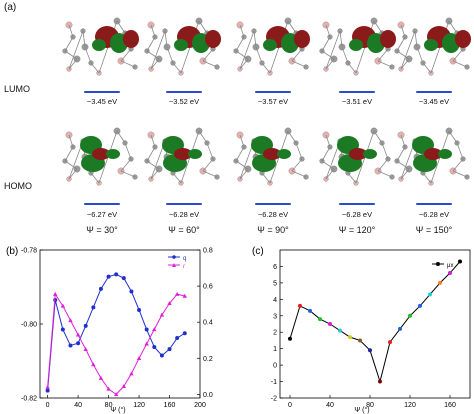 The image size is (474, 414). Describe the element at coordinates (177, 262) in the screenshot. I see `chart-b-legend: q r` at that location.